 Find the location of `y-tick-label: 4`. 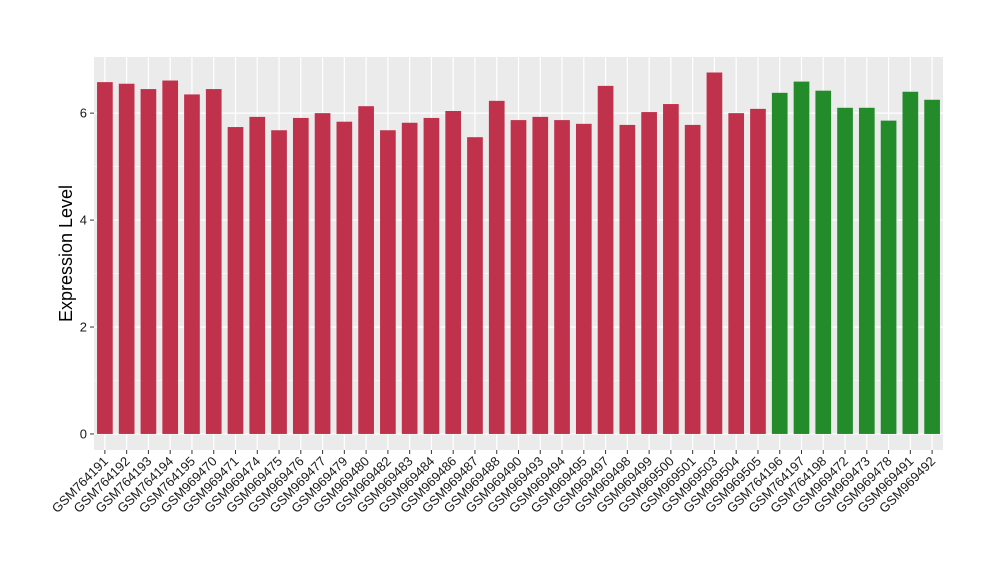

y-tick-label: 4 is located at coordinates (83, 220).